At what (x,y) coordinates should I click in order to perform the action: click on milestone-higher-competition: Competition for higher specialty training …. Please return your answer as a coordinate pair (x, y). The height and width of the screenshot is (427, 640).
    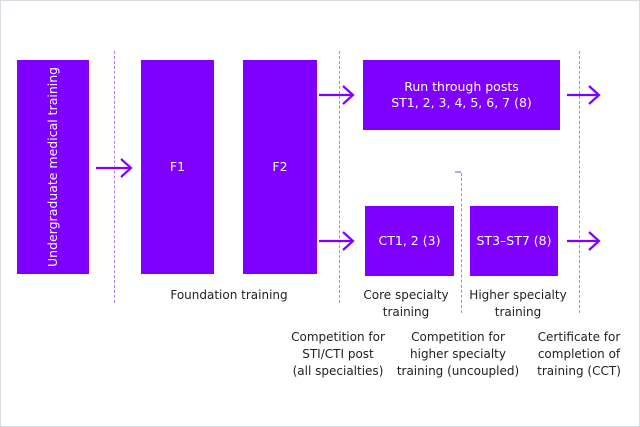
    Looking at the image, I should click on (458, 354).